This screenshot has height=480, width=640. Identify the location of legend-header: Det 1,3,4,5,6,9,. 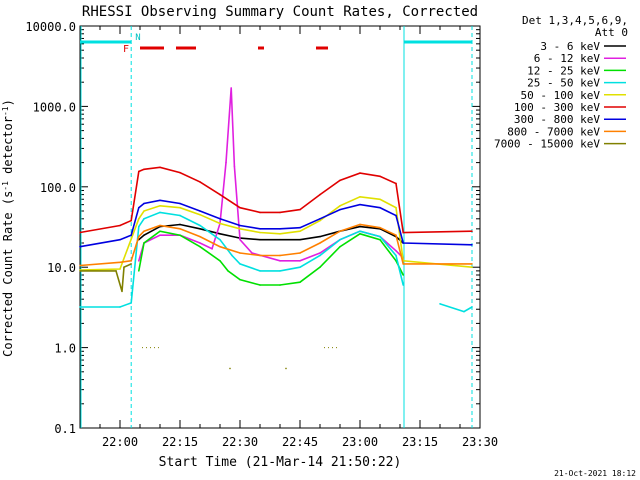
(575, 20).